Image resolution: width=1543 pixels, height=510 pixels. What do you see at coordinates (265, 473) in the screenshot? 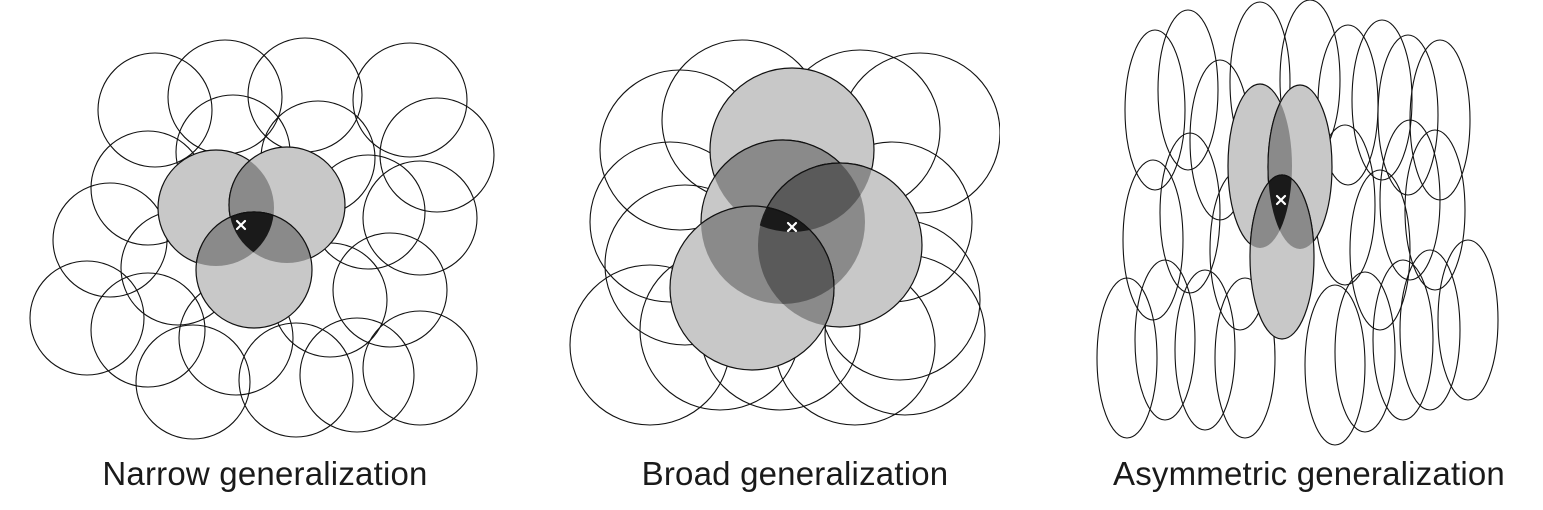
I see `narrow-generalization-caption: Narrow generalization` at bounding box center [265, 473].